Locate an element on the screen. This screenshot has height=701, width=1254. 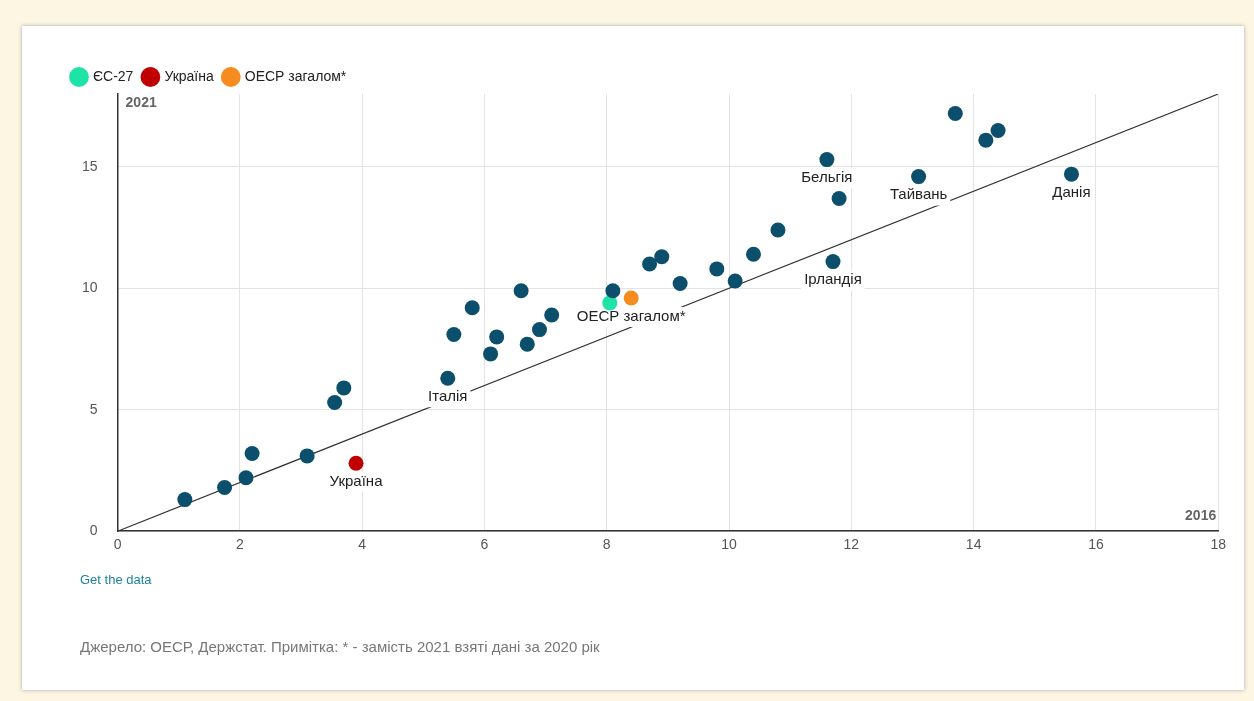
text: Get the data is located at coordinates (116, 579).